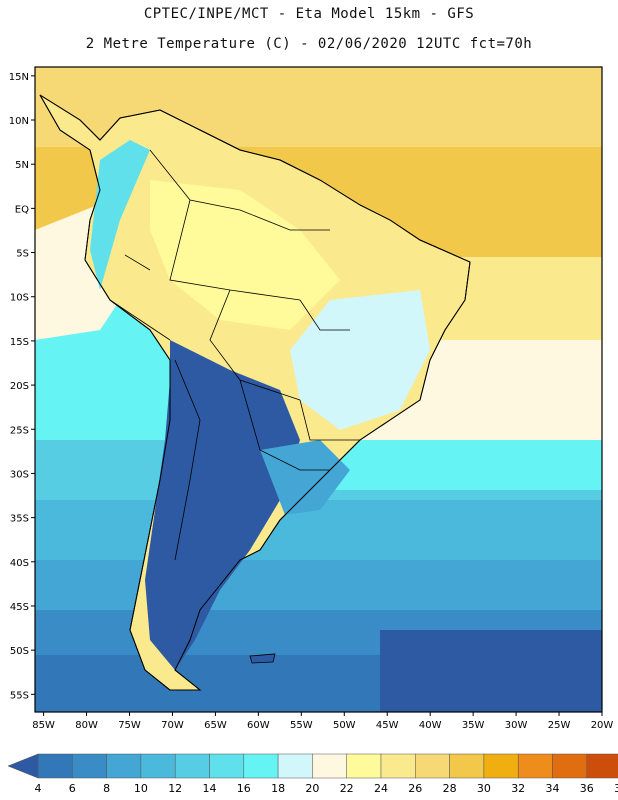  Describe the element at coordinates (86, 725) in the screenshot. I see `lon-tick-label: 80W` at that location.